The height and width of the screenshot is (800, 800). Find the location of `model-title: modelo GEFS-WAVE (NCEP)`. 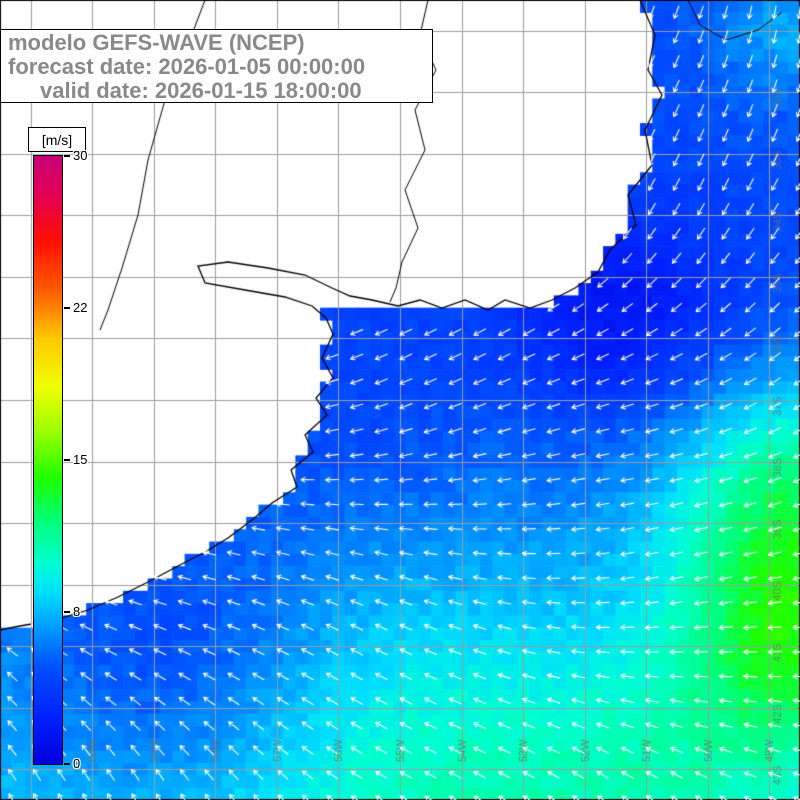

model-title: modelo GEFS-WAVE (NCEP) is located at coordinates (156, 42).